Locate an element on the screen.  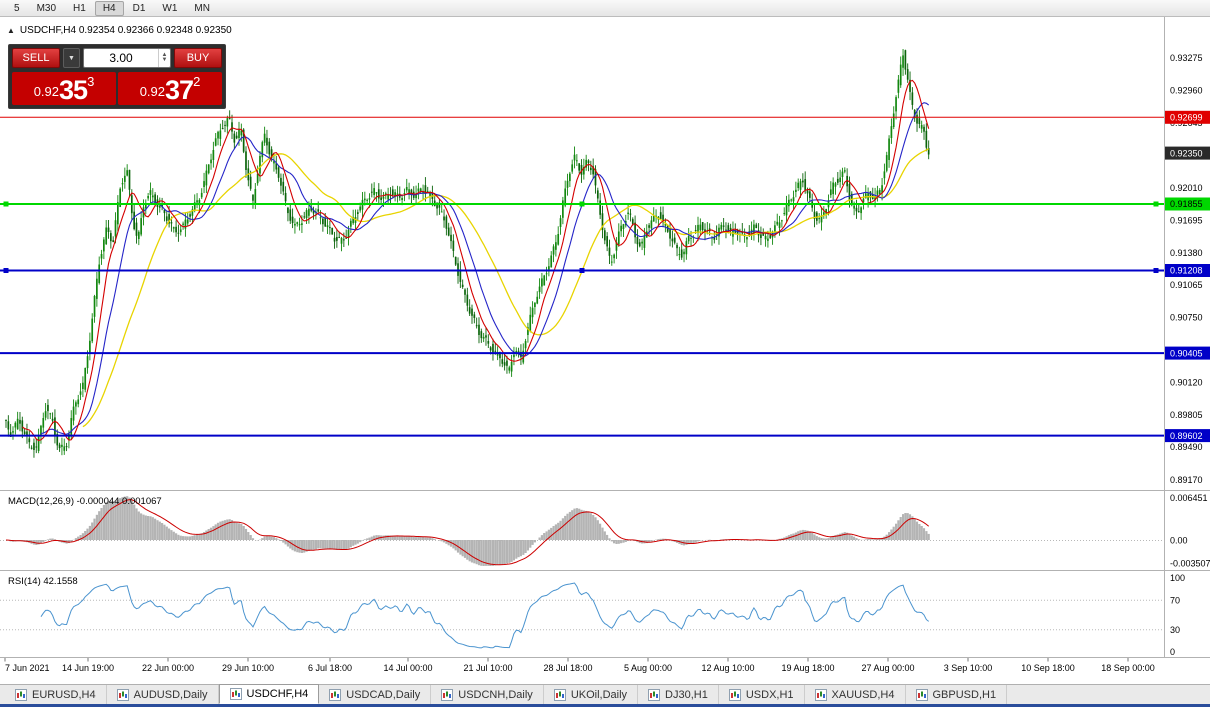
timeframe-button-mn: MN is located at coordinates (202, 8).